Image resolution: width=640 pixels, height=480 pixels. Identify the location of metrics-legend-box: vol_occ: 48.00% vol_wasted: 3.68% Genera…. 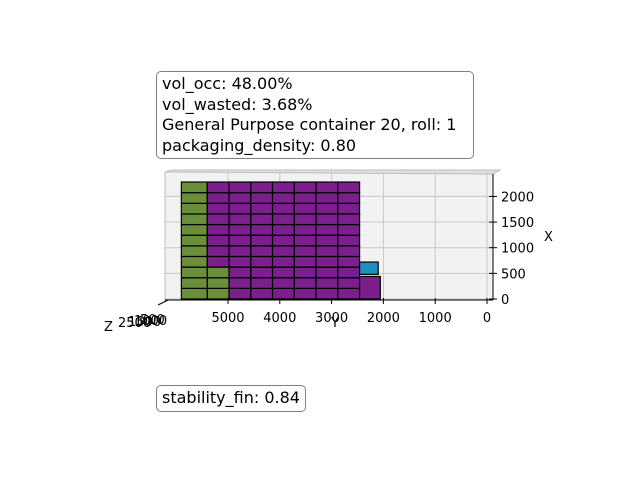
(315, 115).